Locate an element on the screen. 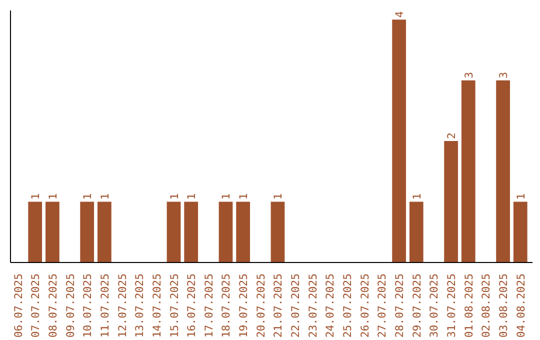  x-tick-label: 04.08.2025 is located at coordinates (521, 306).